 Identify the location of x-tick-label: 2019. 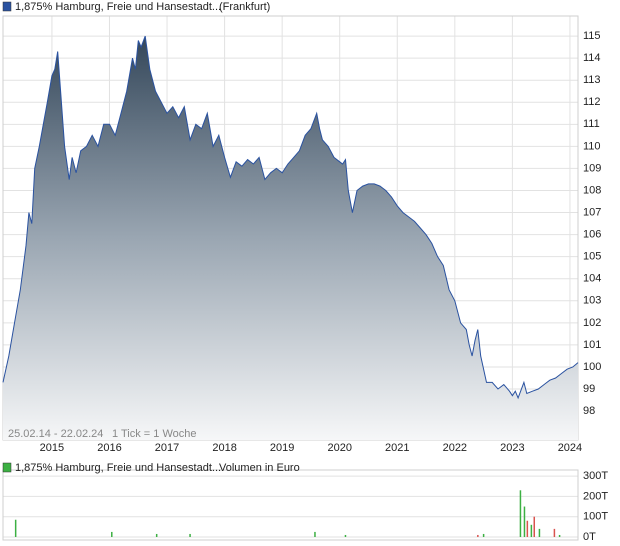
(282, 448).